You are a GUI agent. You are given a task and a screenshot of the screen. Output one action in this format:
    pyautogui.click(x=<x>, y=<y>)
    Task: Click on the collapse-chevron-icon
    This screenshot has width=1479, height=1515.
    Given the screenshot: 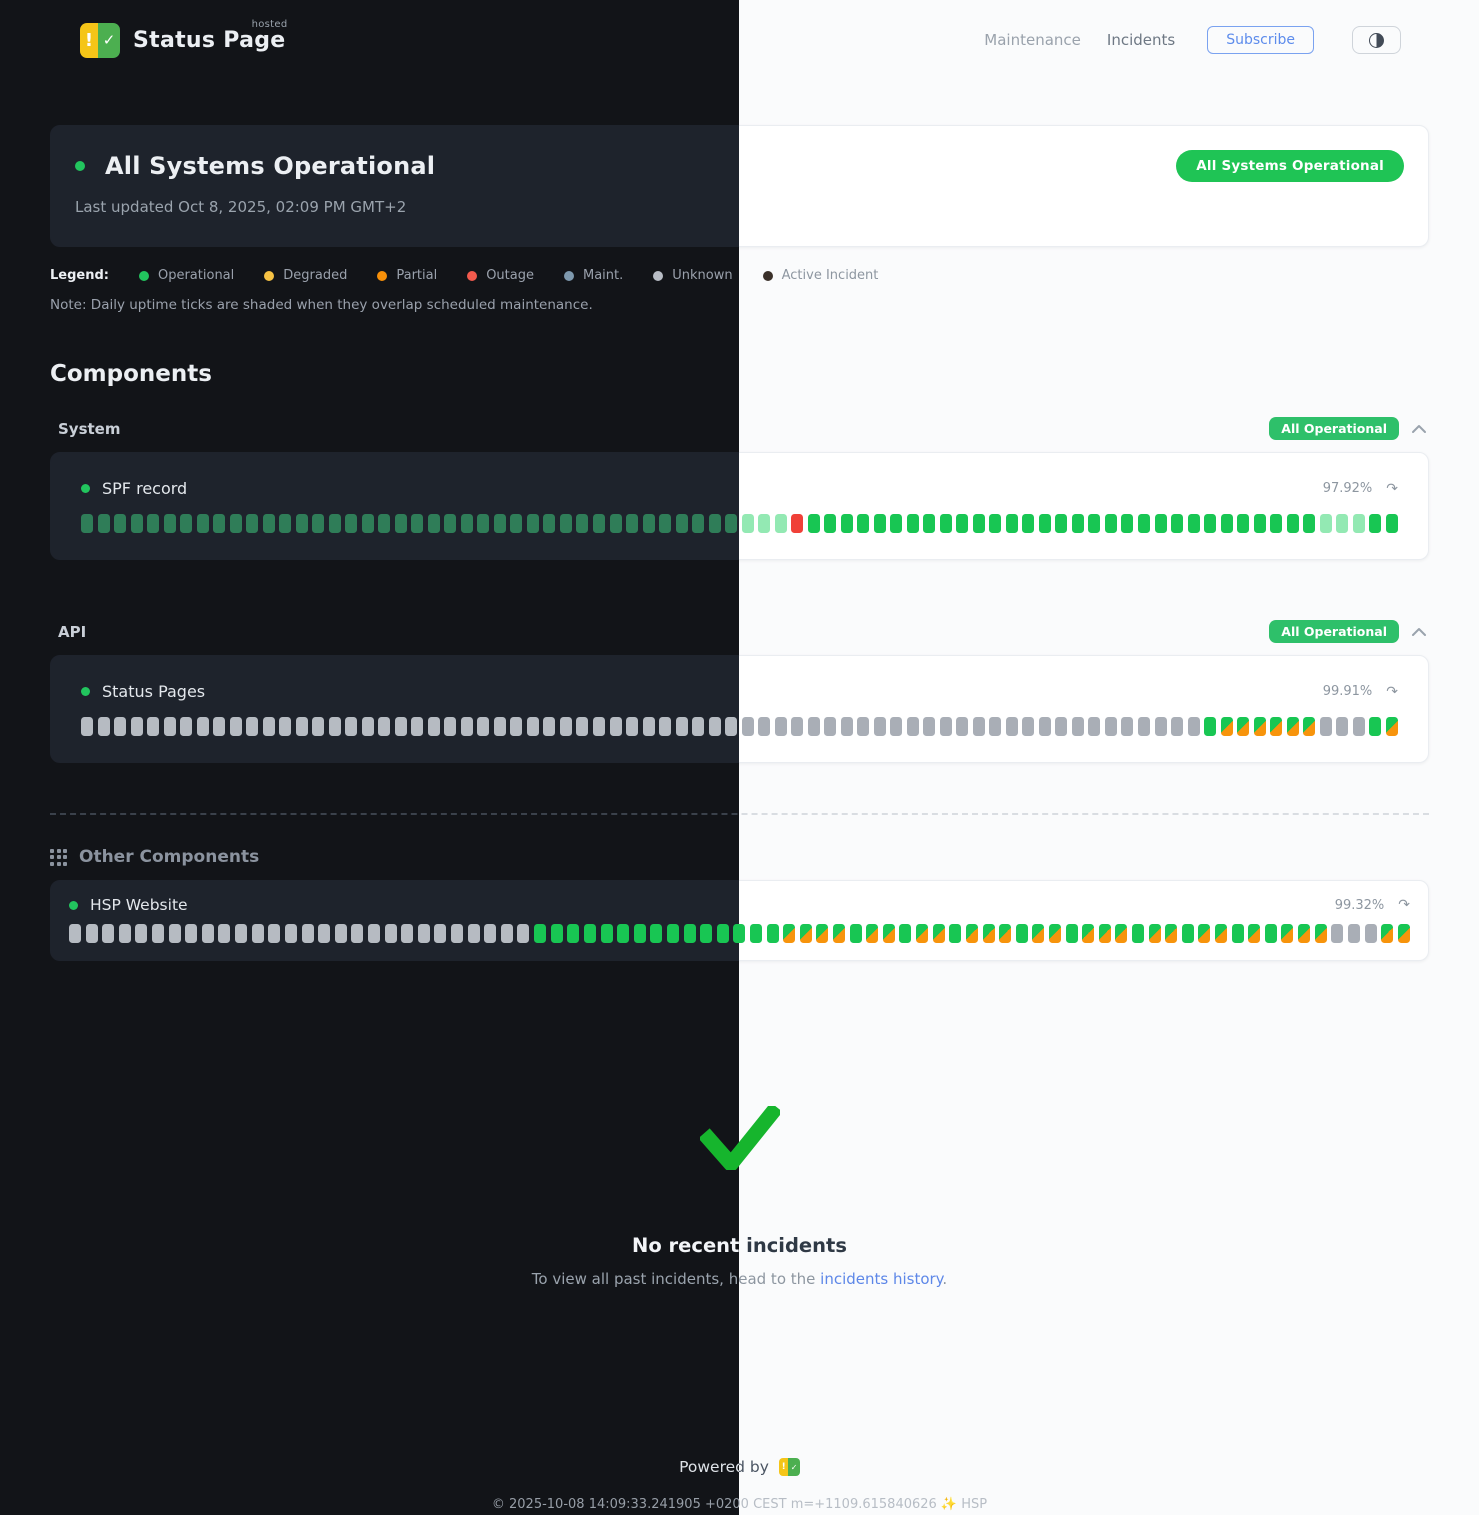 What is the action you would take?
    pyautogui.click(x=1419, y=632)
    